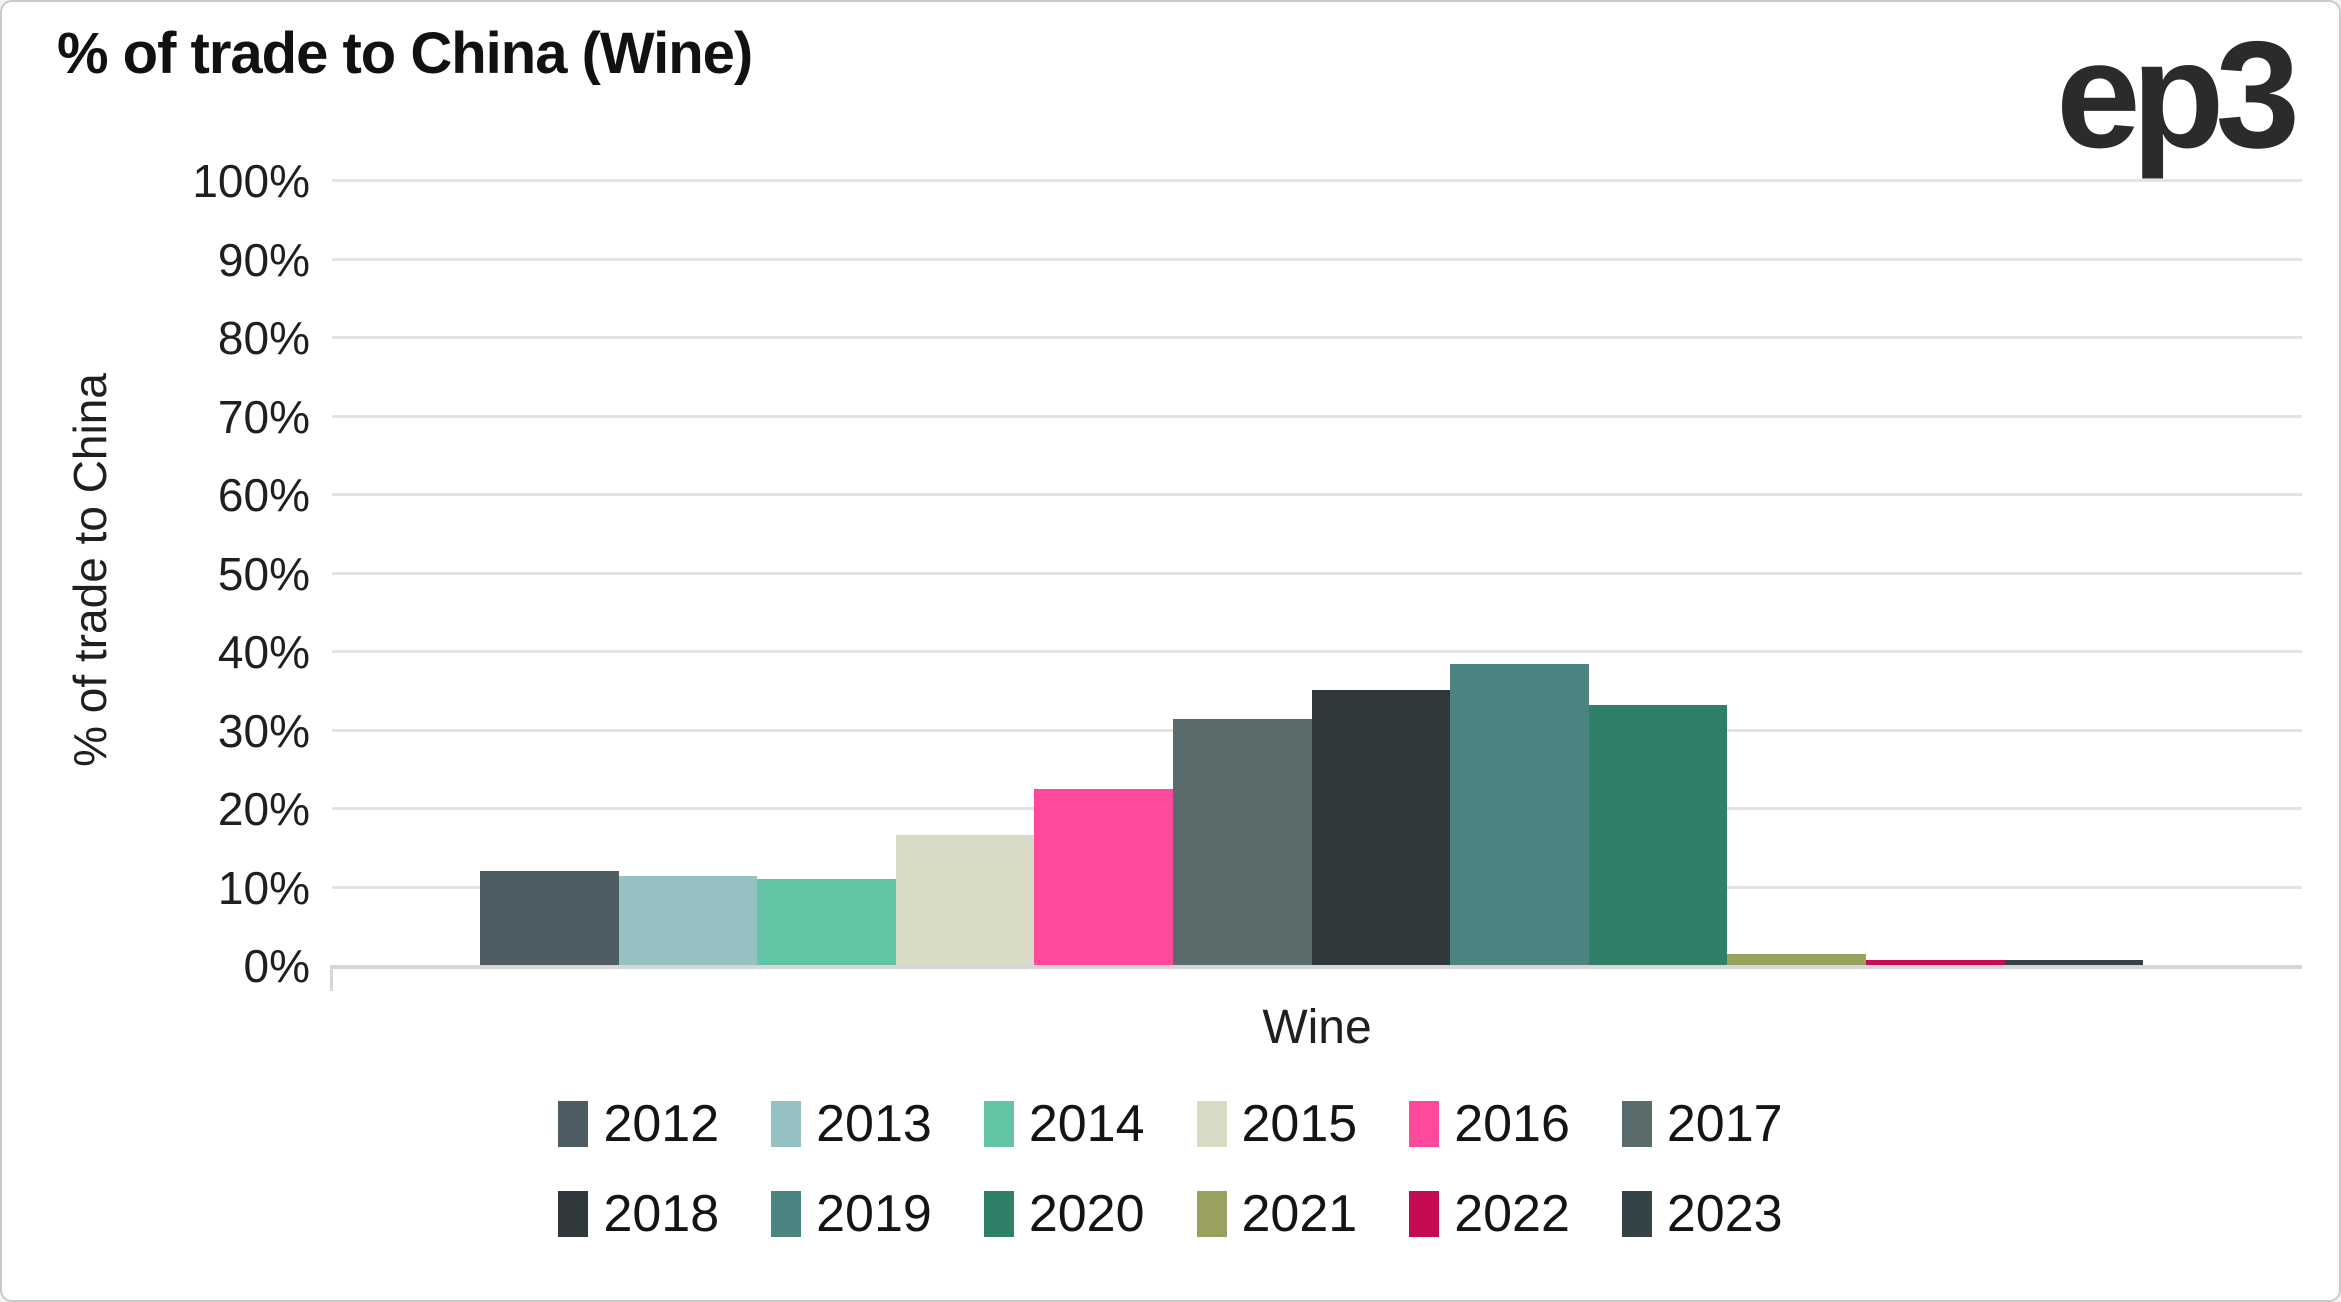  I want to click on bar-2015, so click(965, 899).